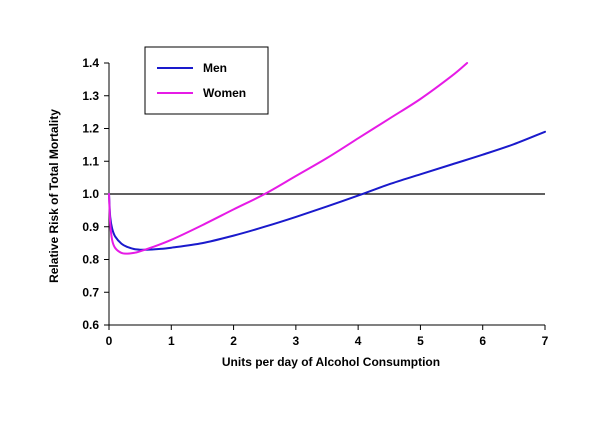 The height and width of the screenshot is (422, 600). I want to click on y-tick-label: 1.2, so click(90, 129).